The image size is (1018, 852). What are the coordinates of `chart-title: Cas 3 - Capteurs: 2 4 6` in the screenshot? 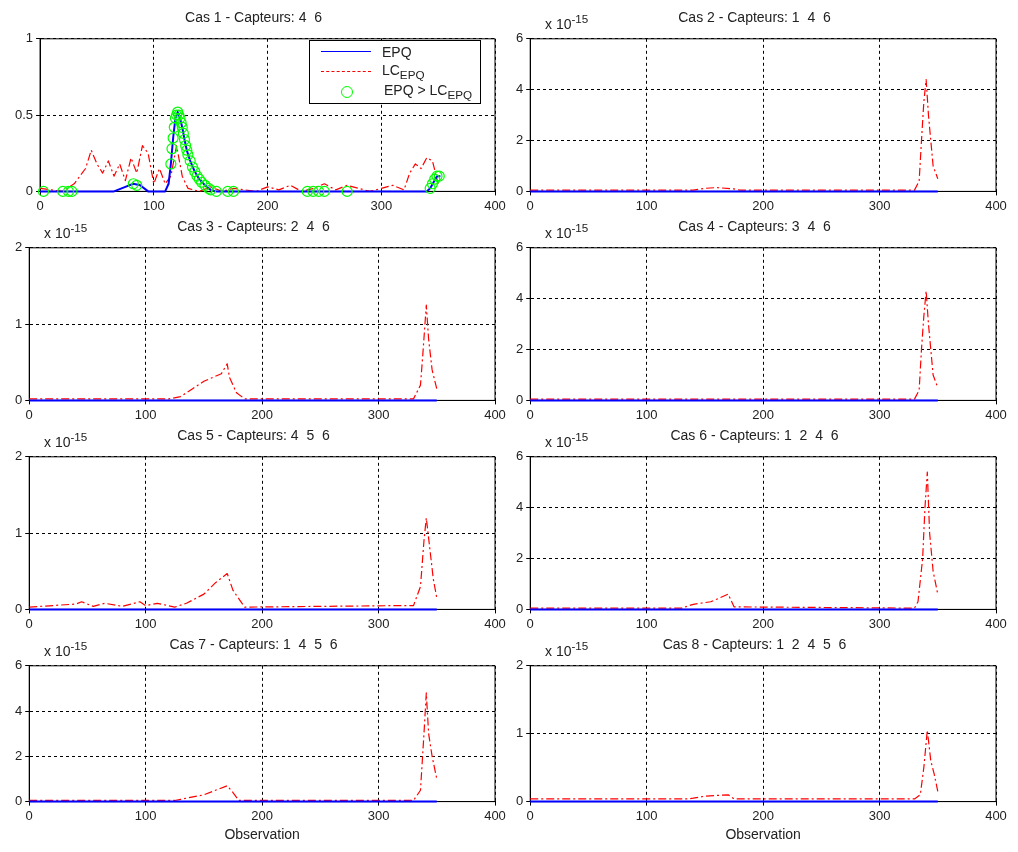 It's located at (253, 226).